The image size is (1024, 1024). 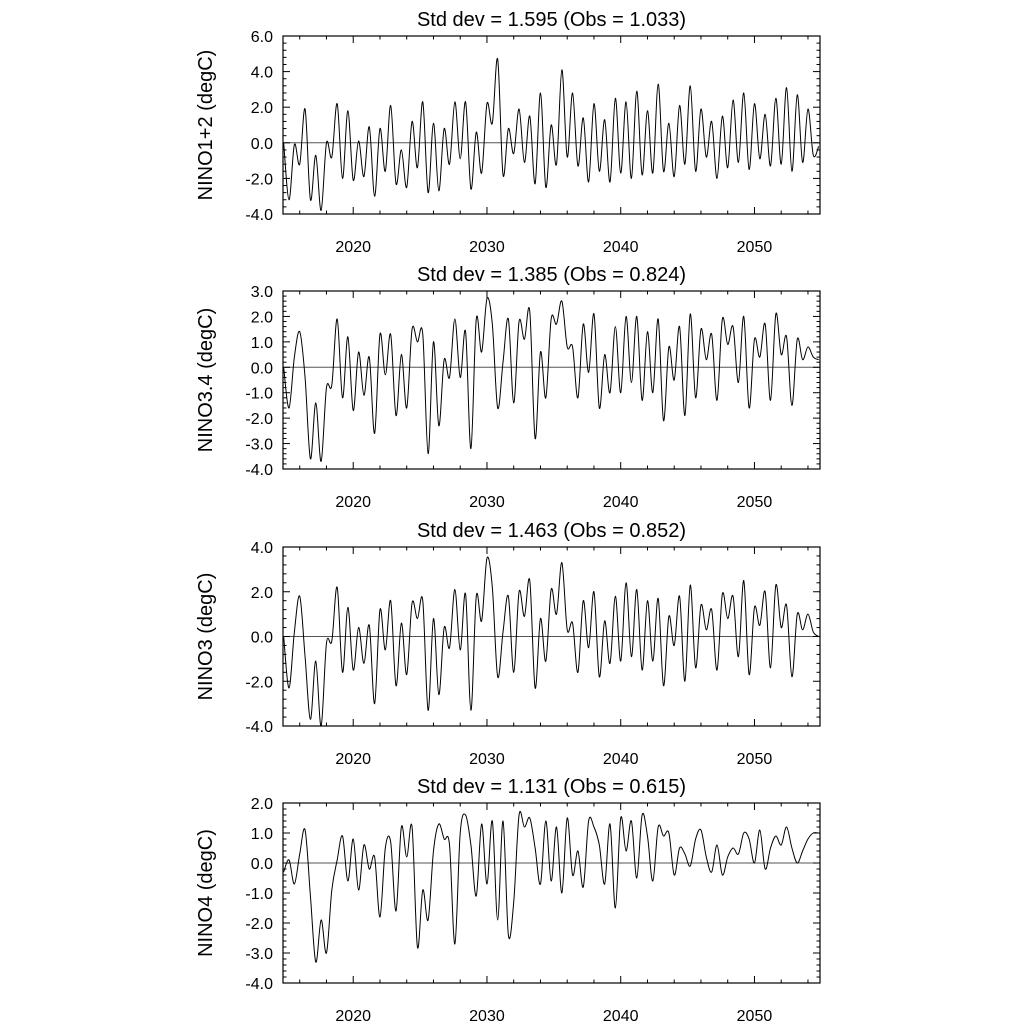 What do you see at coordinates (206, 637) in the screenshot?
I see `y-axis-label: NINO3 (degC)` at bounding box center [206, 637].